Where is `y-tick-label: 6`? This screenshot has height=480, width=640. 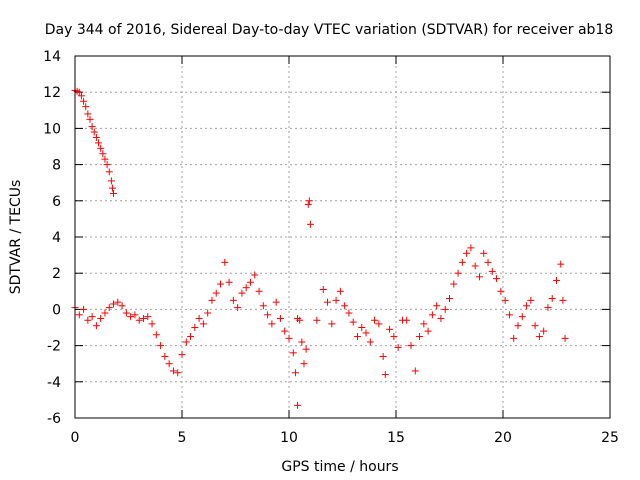
y-tick-label: 6 is located at coordinates (56, 202).